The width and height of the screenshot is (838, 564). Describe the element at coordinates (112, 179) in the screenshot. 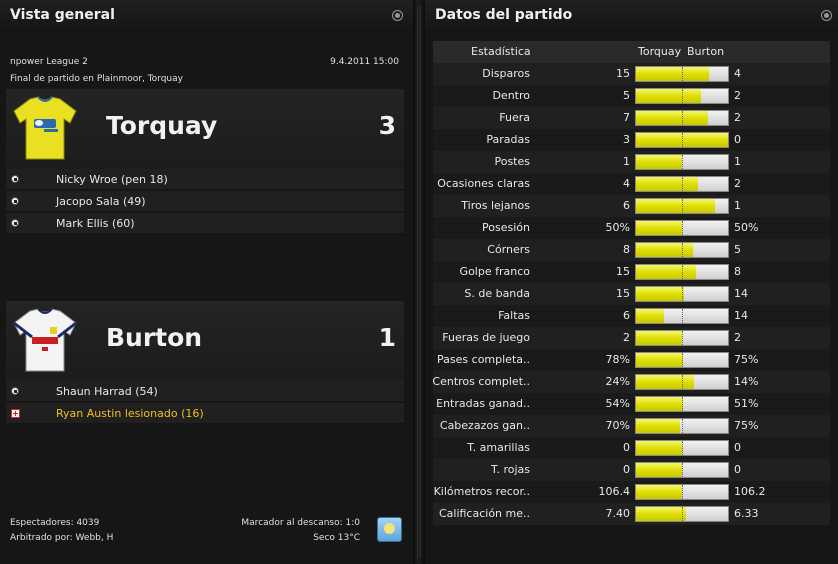

I see `home-event-text: Nicky Wroe (pen 18)` at that location.